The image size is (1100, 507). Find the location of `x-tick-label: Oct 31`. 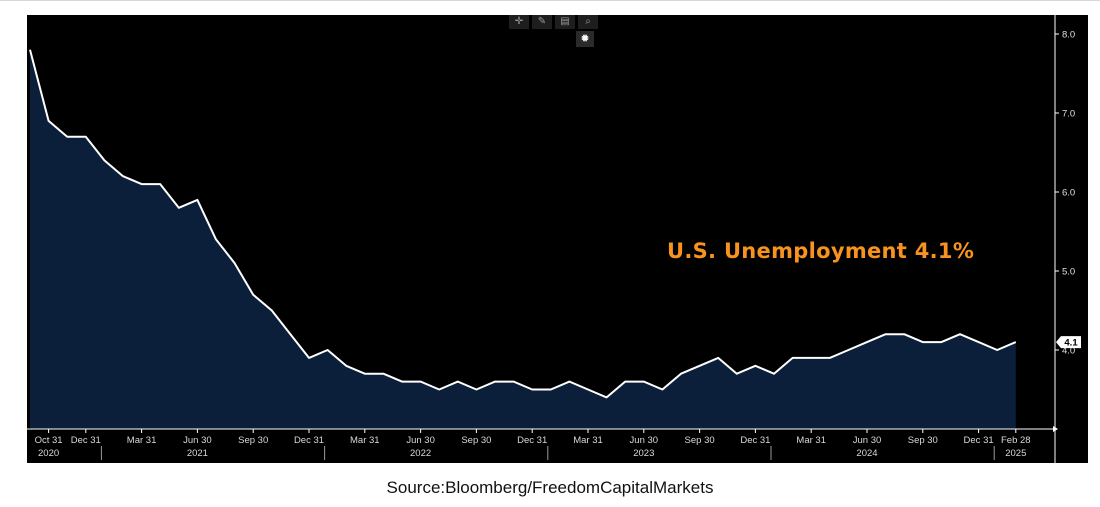

x-tick-label: Oct 31 is located at coordinates (49, 440).